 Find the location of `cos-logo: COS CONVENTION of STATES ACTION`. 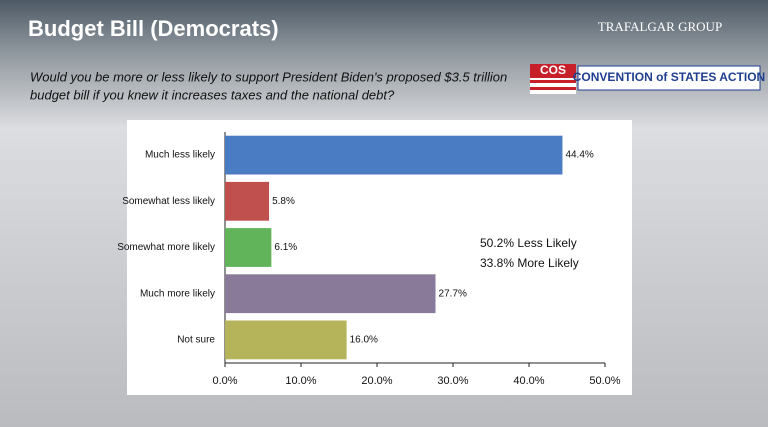

cos-logo: COS CONVENTION of STATES ACTION is located at coordinates (647, 78).